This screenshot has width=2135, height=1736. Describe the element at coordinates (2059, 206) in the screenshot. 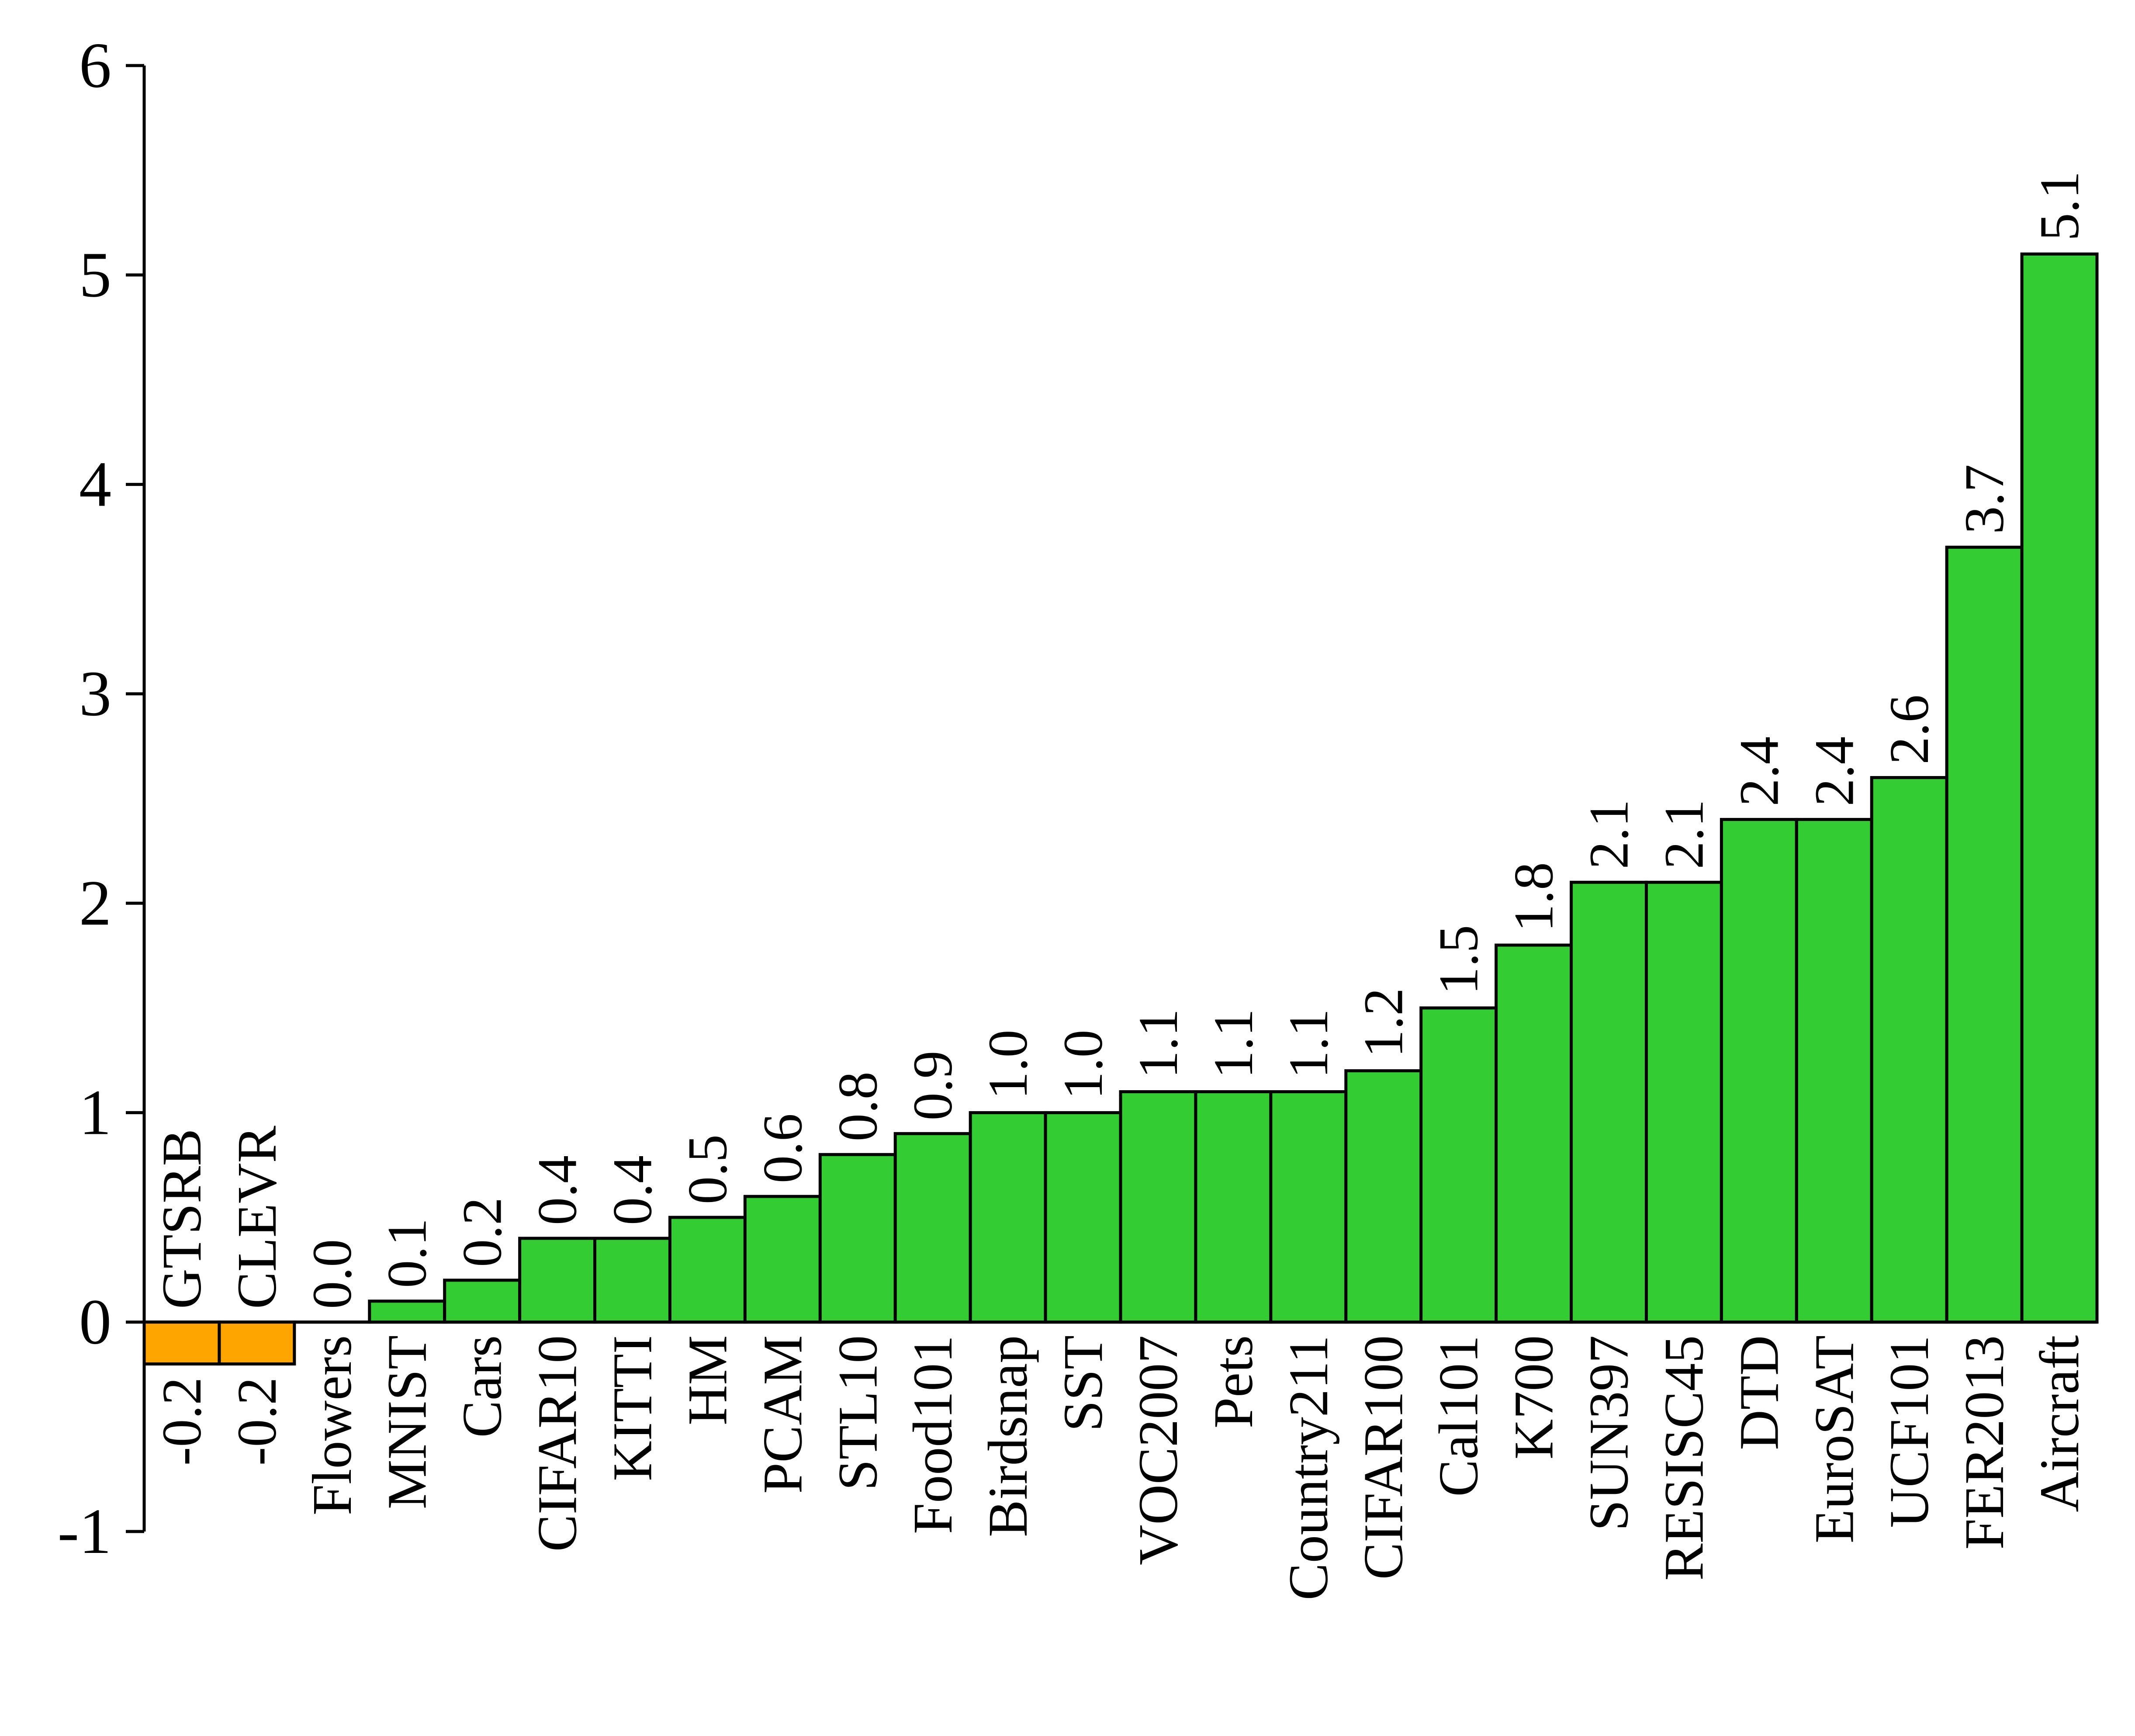

I see `value-label: 5.1` at that location.